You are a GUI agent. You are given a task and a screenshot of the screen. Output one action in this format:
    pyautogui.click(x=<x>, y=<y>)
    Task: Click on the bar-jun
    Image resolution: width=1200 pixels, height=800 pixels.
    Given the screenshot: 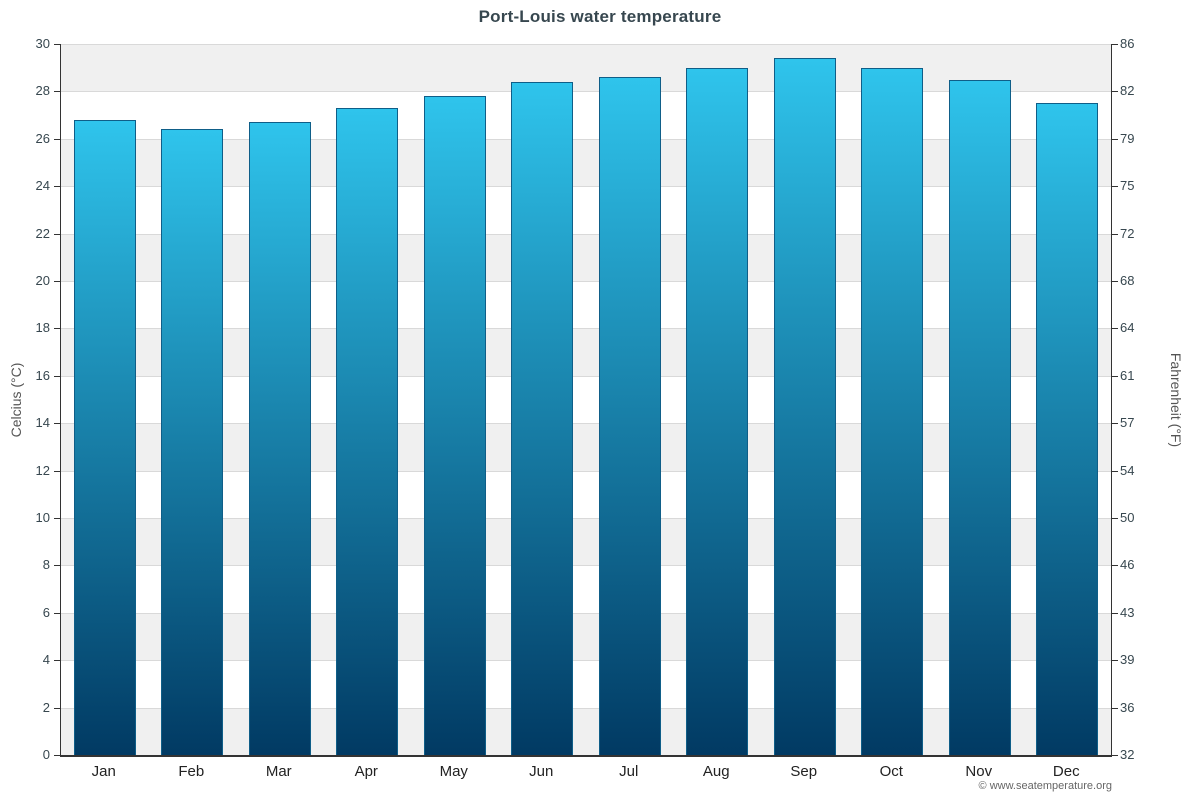 What is the action you would take?
    pyautogui.click(x=542, y=418)
    